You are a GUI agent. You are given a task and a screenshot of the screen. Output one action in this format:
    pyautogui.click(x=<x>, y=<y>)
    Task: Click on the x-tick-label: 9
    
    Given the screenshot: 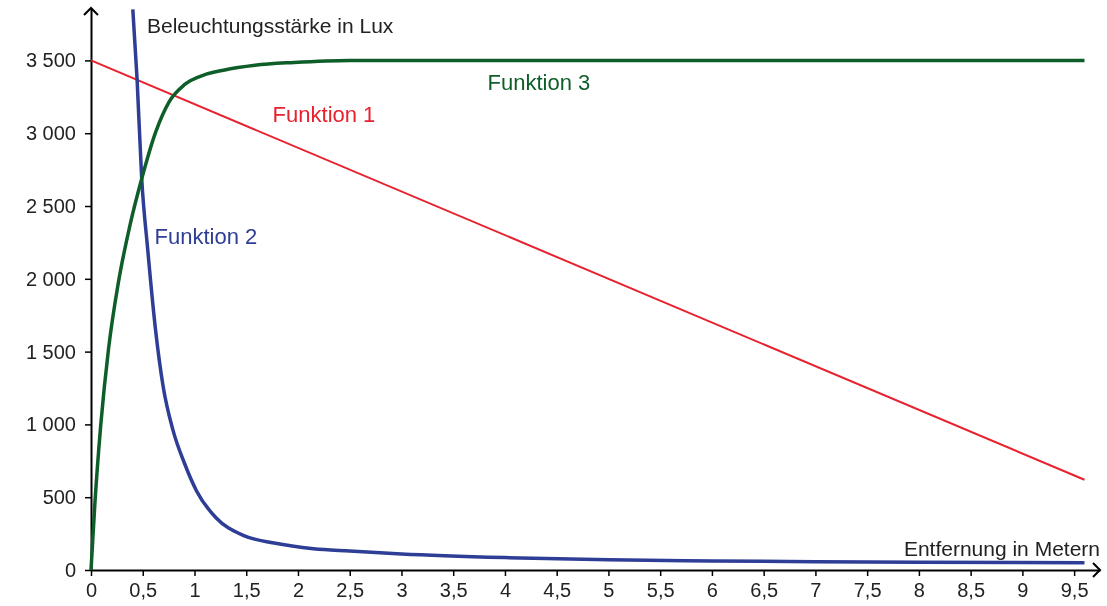 What is the action you would take?
    pyautogui.click(x=1023, y=590)
    